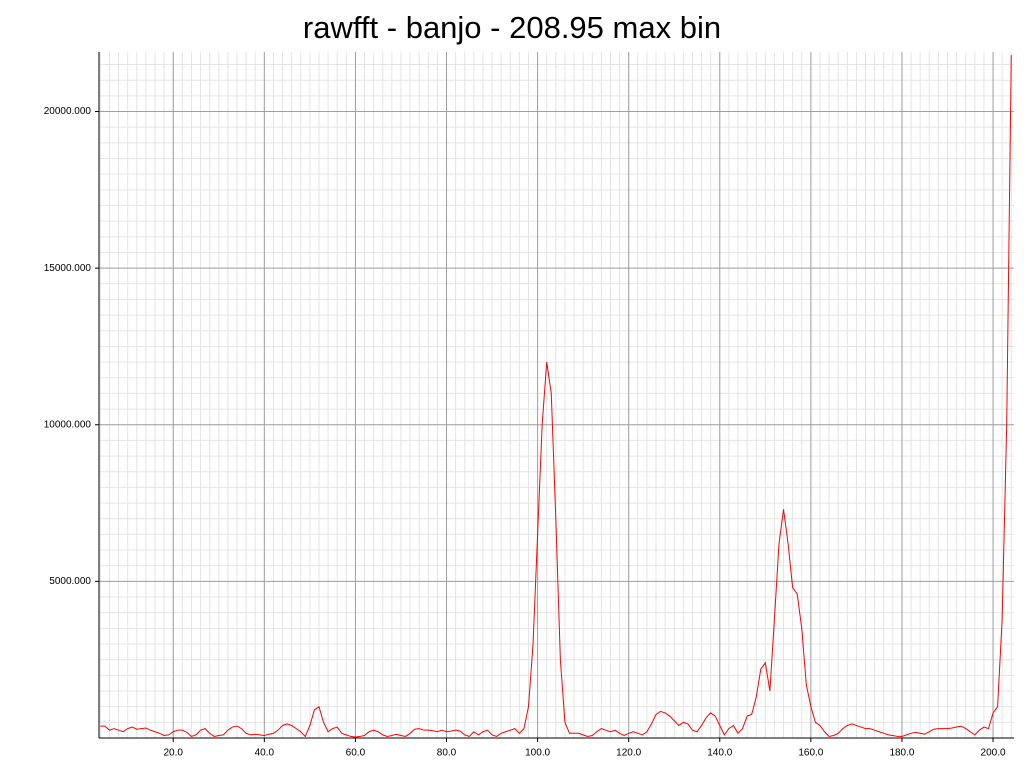 The width and height of the screenshot is (1024, 768). Describe the element at coordinates (265, 753) in the screenshot. I see `x-tick-label: 40.0` at that location.